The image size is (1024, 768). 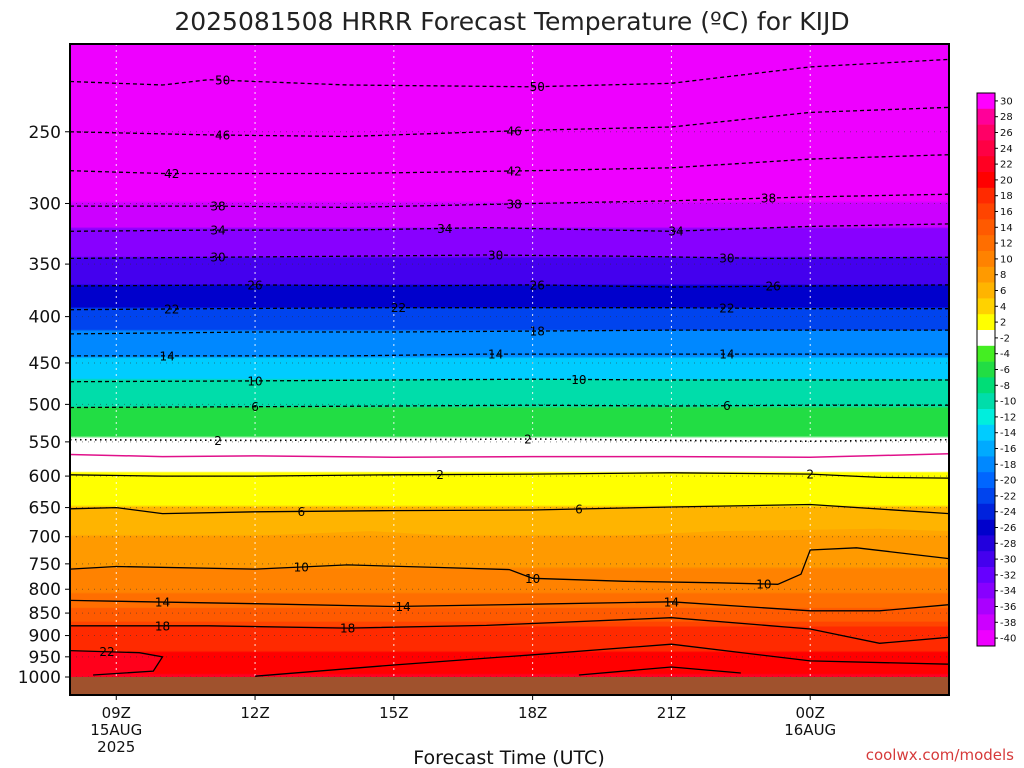 I want to click on y-tick-label: 350, so click(x=45, y=265).